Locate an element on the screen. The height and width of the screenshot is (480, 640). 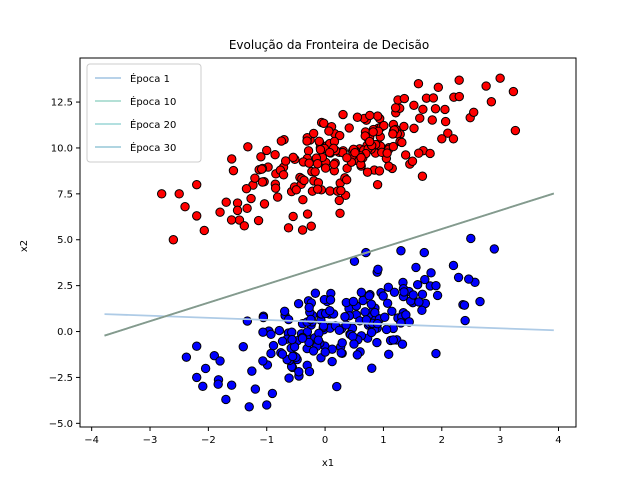
y-tick-label: 7.5 is located at coordinates (65, 194).